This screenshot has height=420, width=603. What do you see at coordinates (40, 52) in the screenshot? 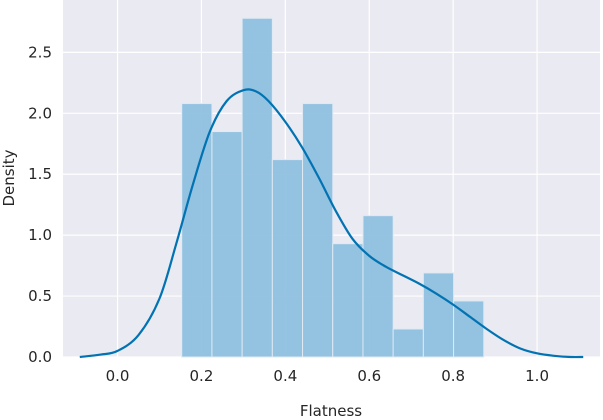
I see `y-tick-label: 2.5` at bounding box center [40, 52].